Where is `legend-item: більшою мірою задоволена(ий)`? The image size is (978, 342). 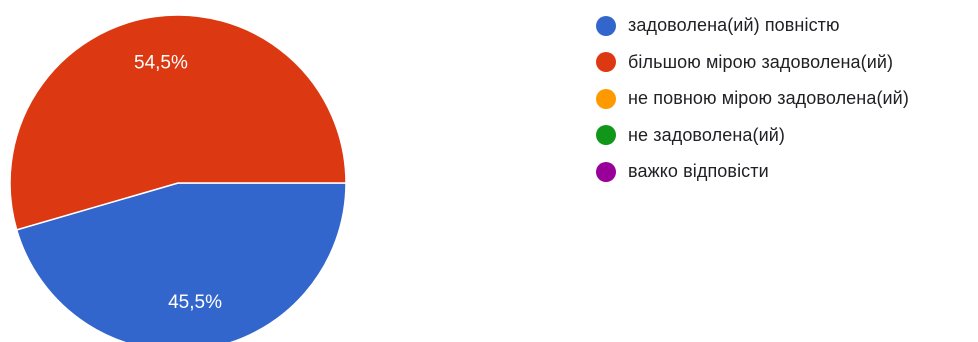
legend-item: більшою мірою задоволена(ий) is located at coordinates (752, 62).